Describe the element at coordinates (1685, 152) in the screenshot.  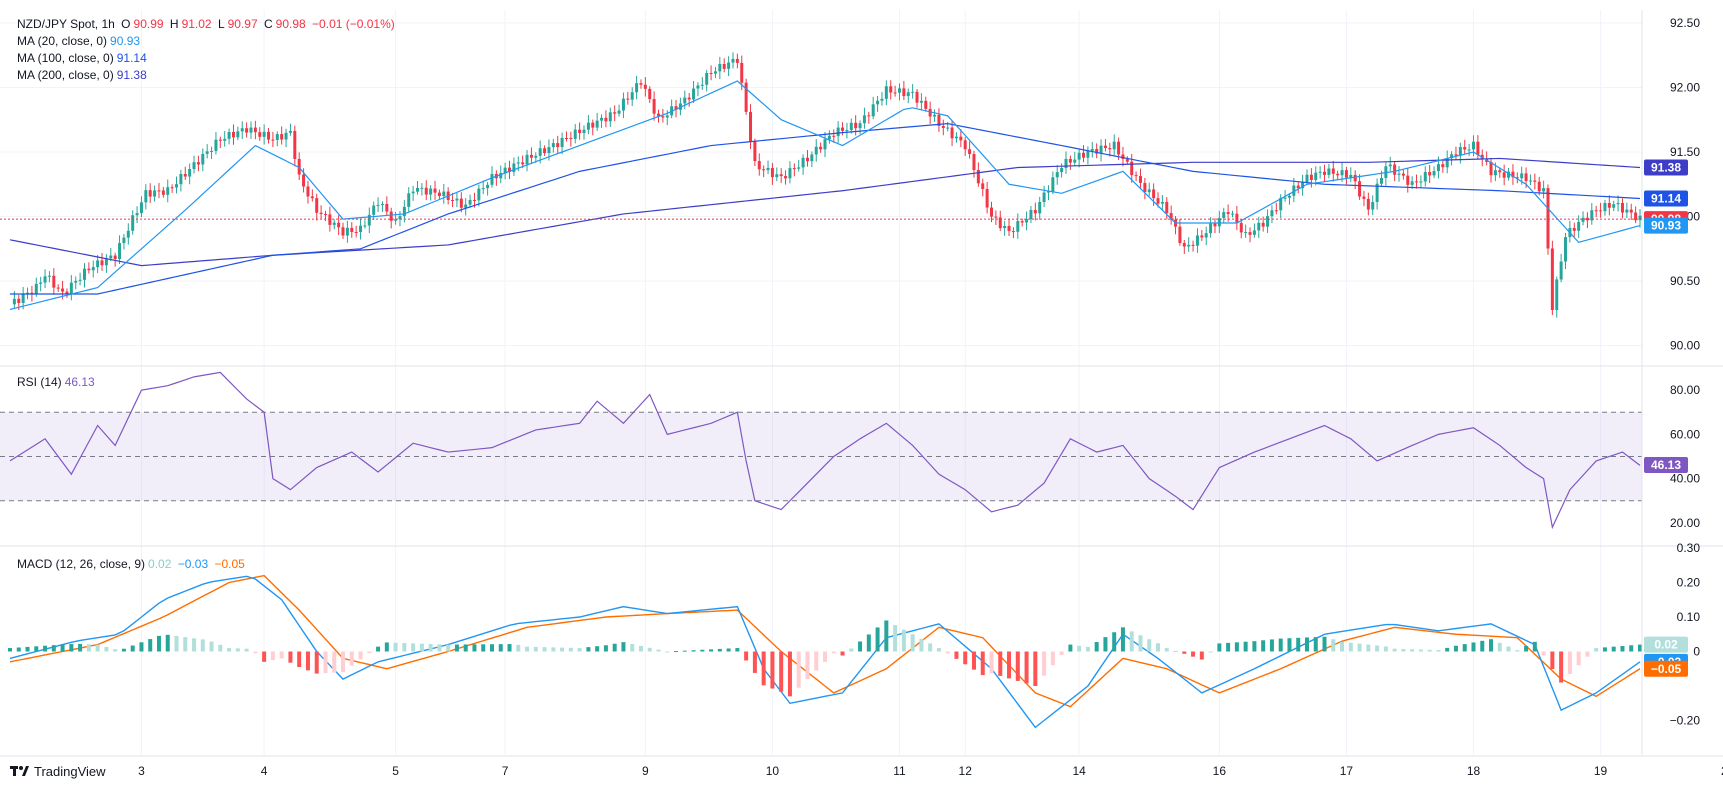
I see `price-tick-label: 91.50` at that location.